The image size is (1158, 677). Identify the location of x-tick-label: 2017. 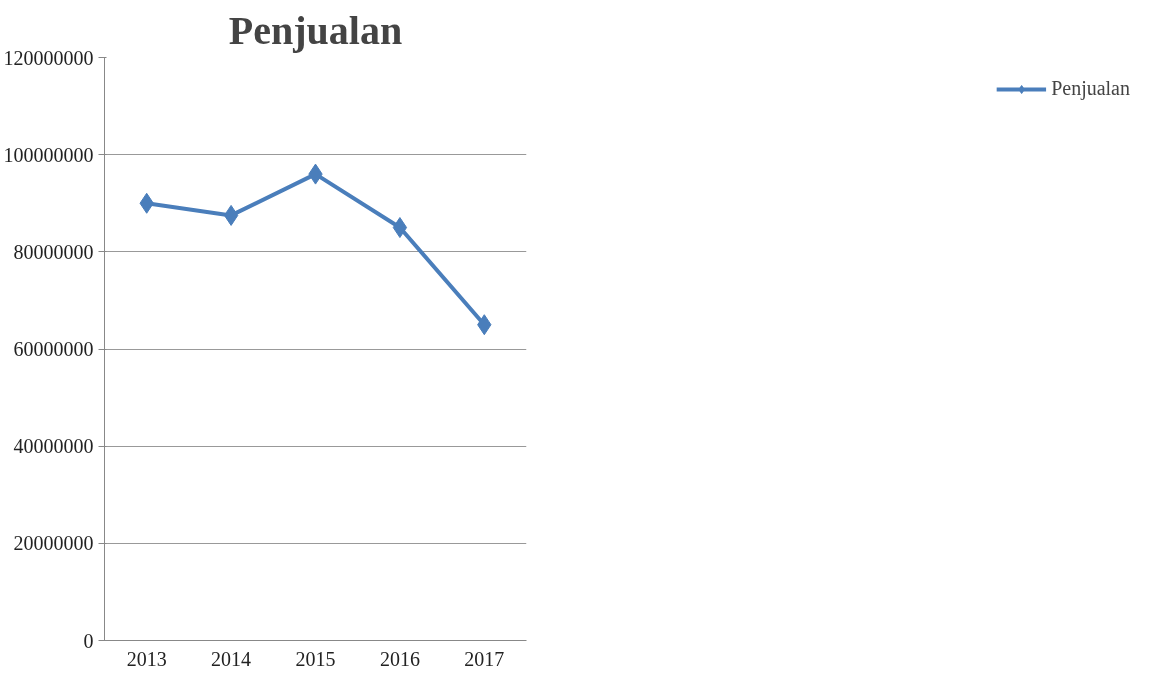
(484, 658).